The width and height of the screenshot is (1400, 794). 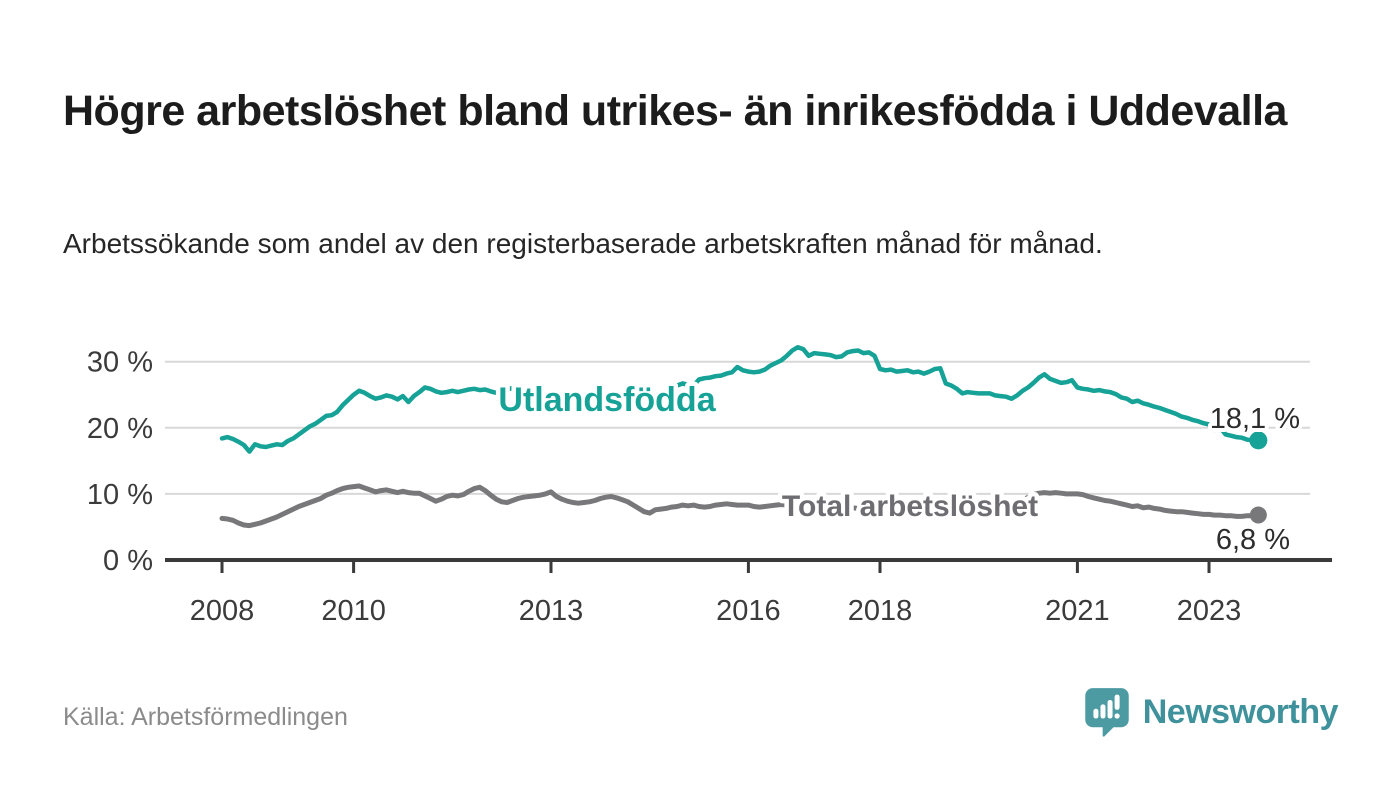 What do you see at coordinates (205, 717) in the screenshot?
I see `source-note: Källa: Arbetsförmedlingen` at bounding box center [205, 717].